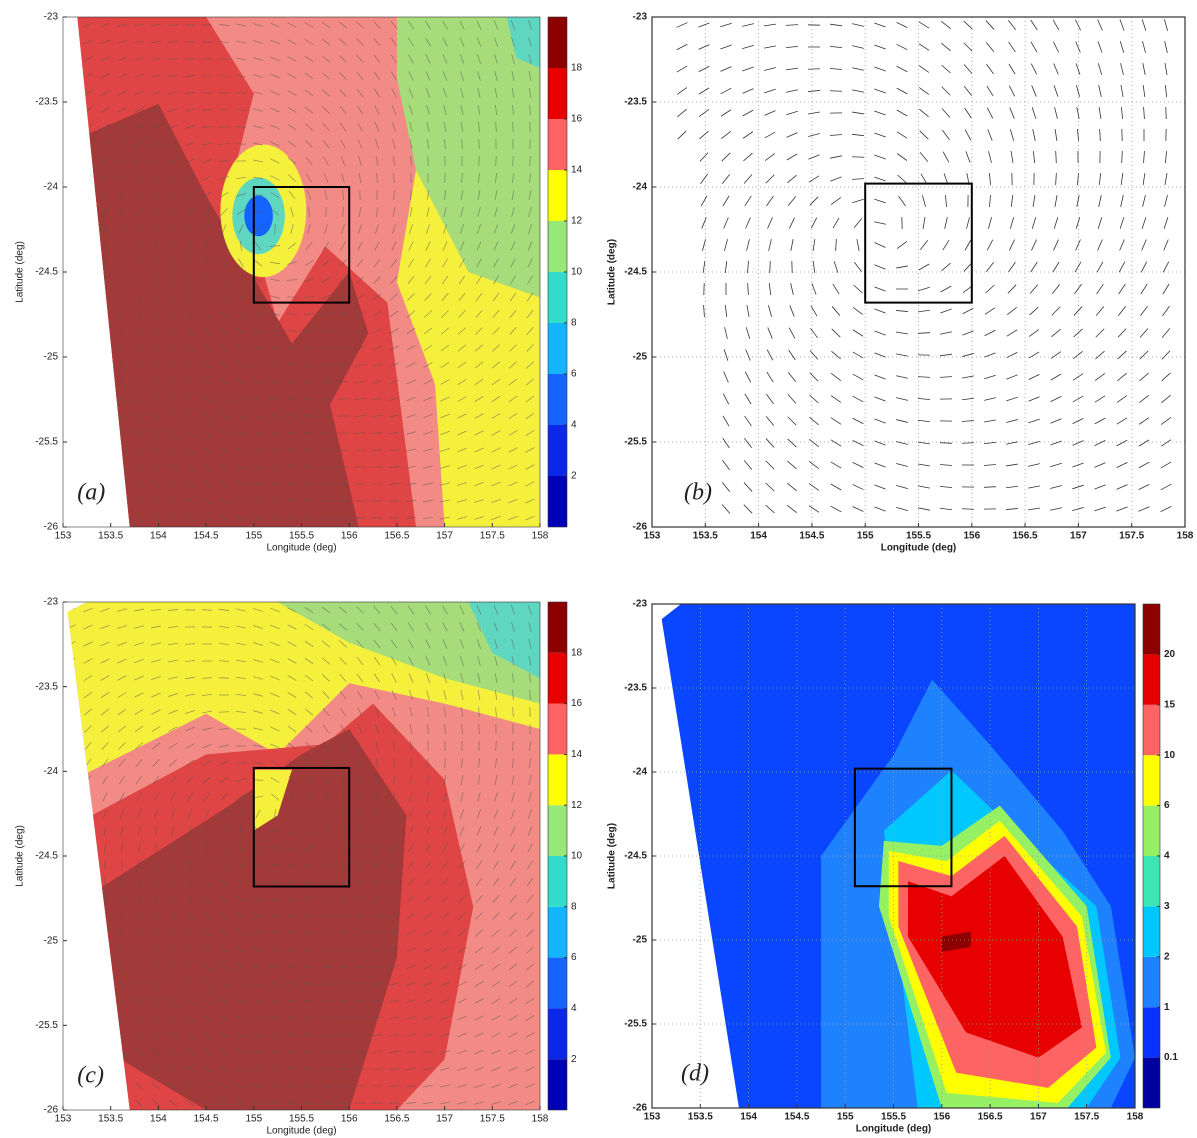  What do you see at coordinates (577, 68) in the screenshot?
I see `colorbar-tick-label: 18` at bounding box center [577, 68].